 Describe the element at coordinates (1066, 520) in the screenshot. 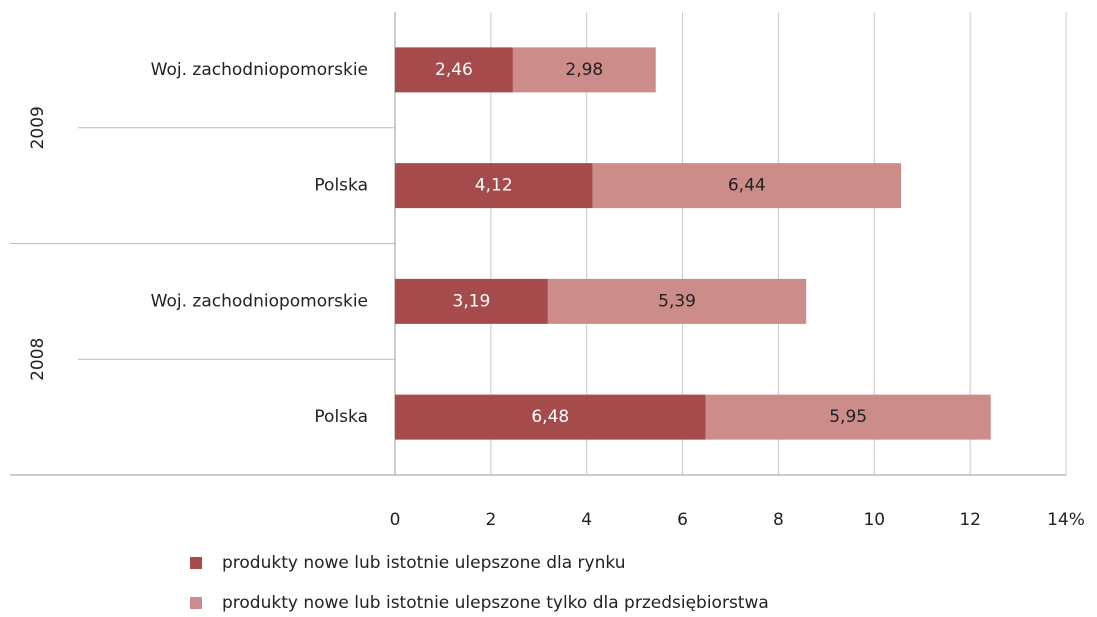

I see `x-tick-label: 14%` at that location.